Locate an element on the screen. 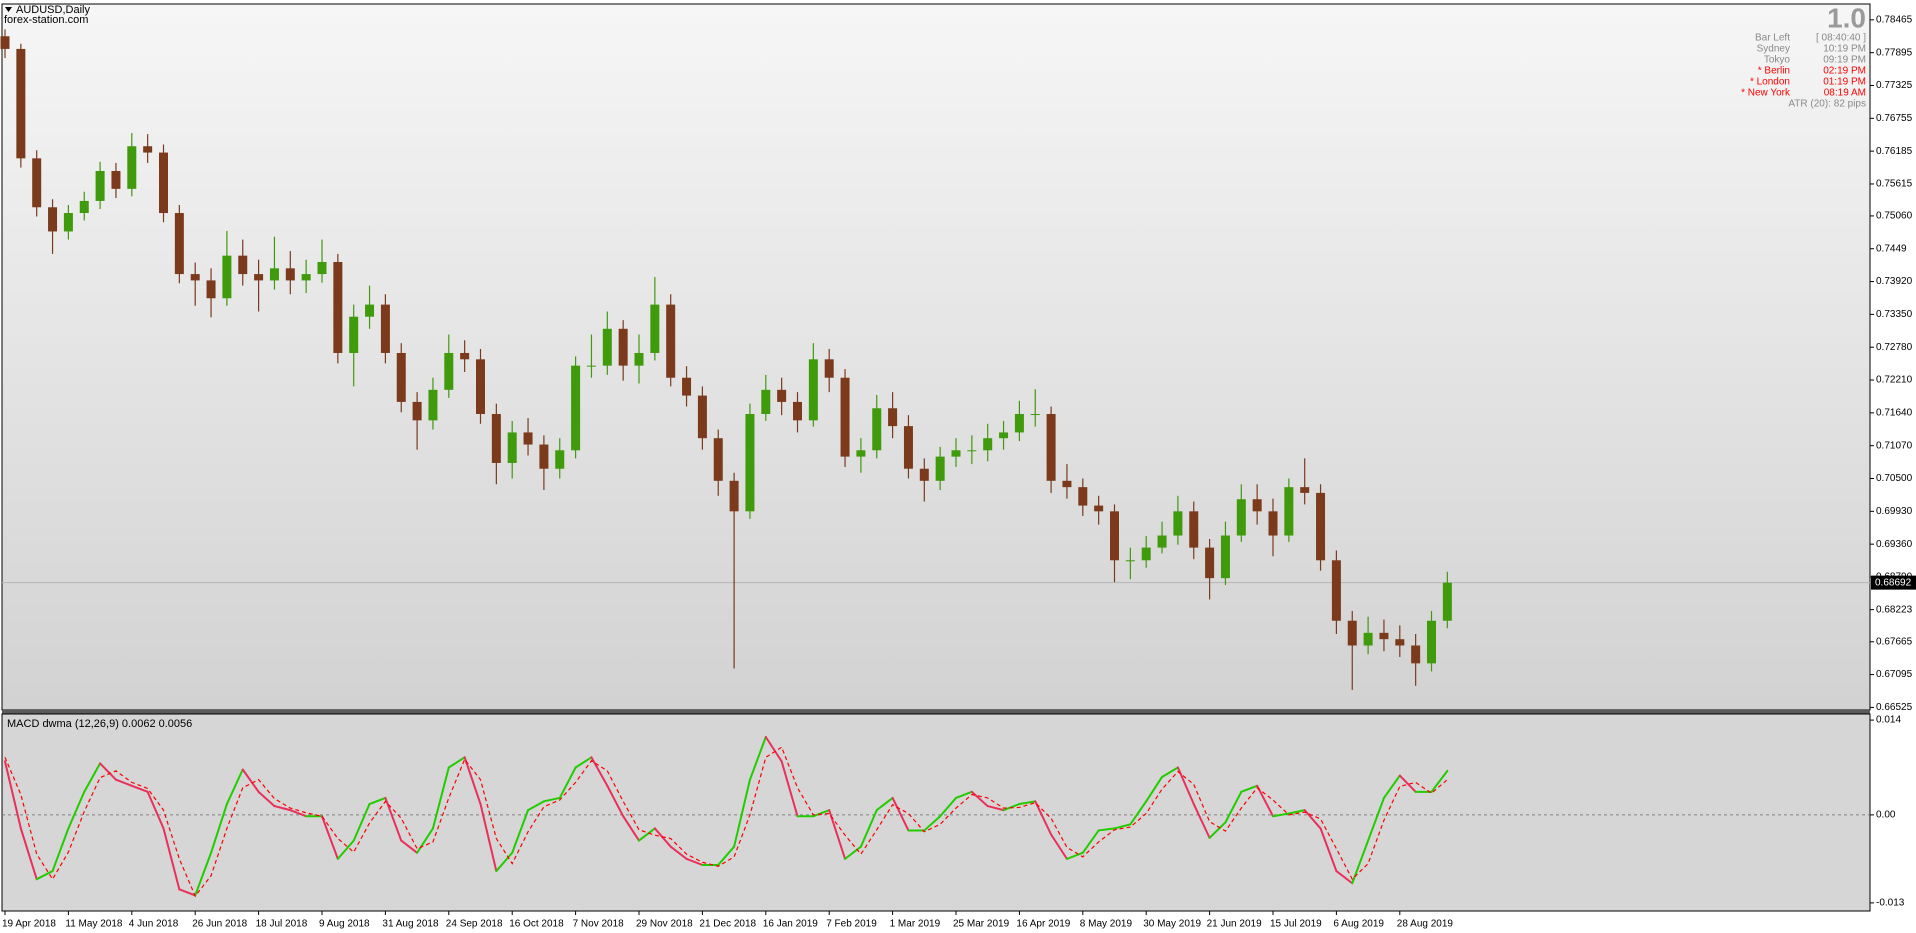 This screenshot has width=1916, height=933. y-tick-label: 0.70500 is located at coordinates (1894, 478).